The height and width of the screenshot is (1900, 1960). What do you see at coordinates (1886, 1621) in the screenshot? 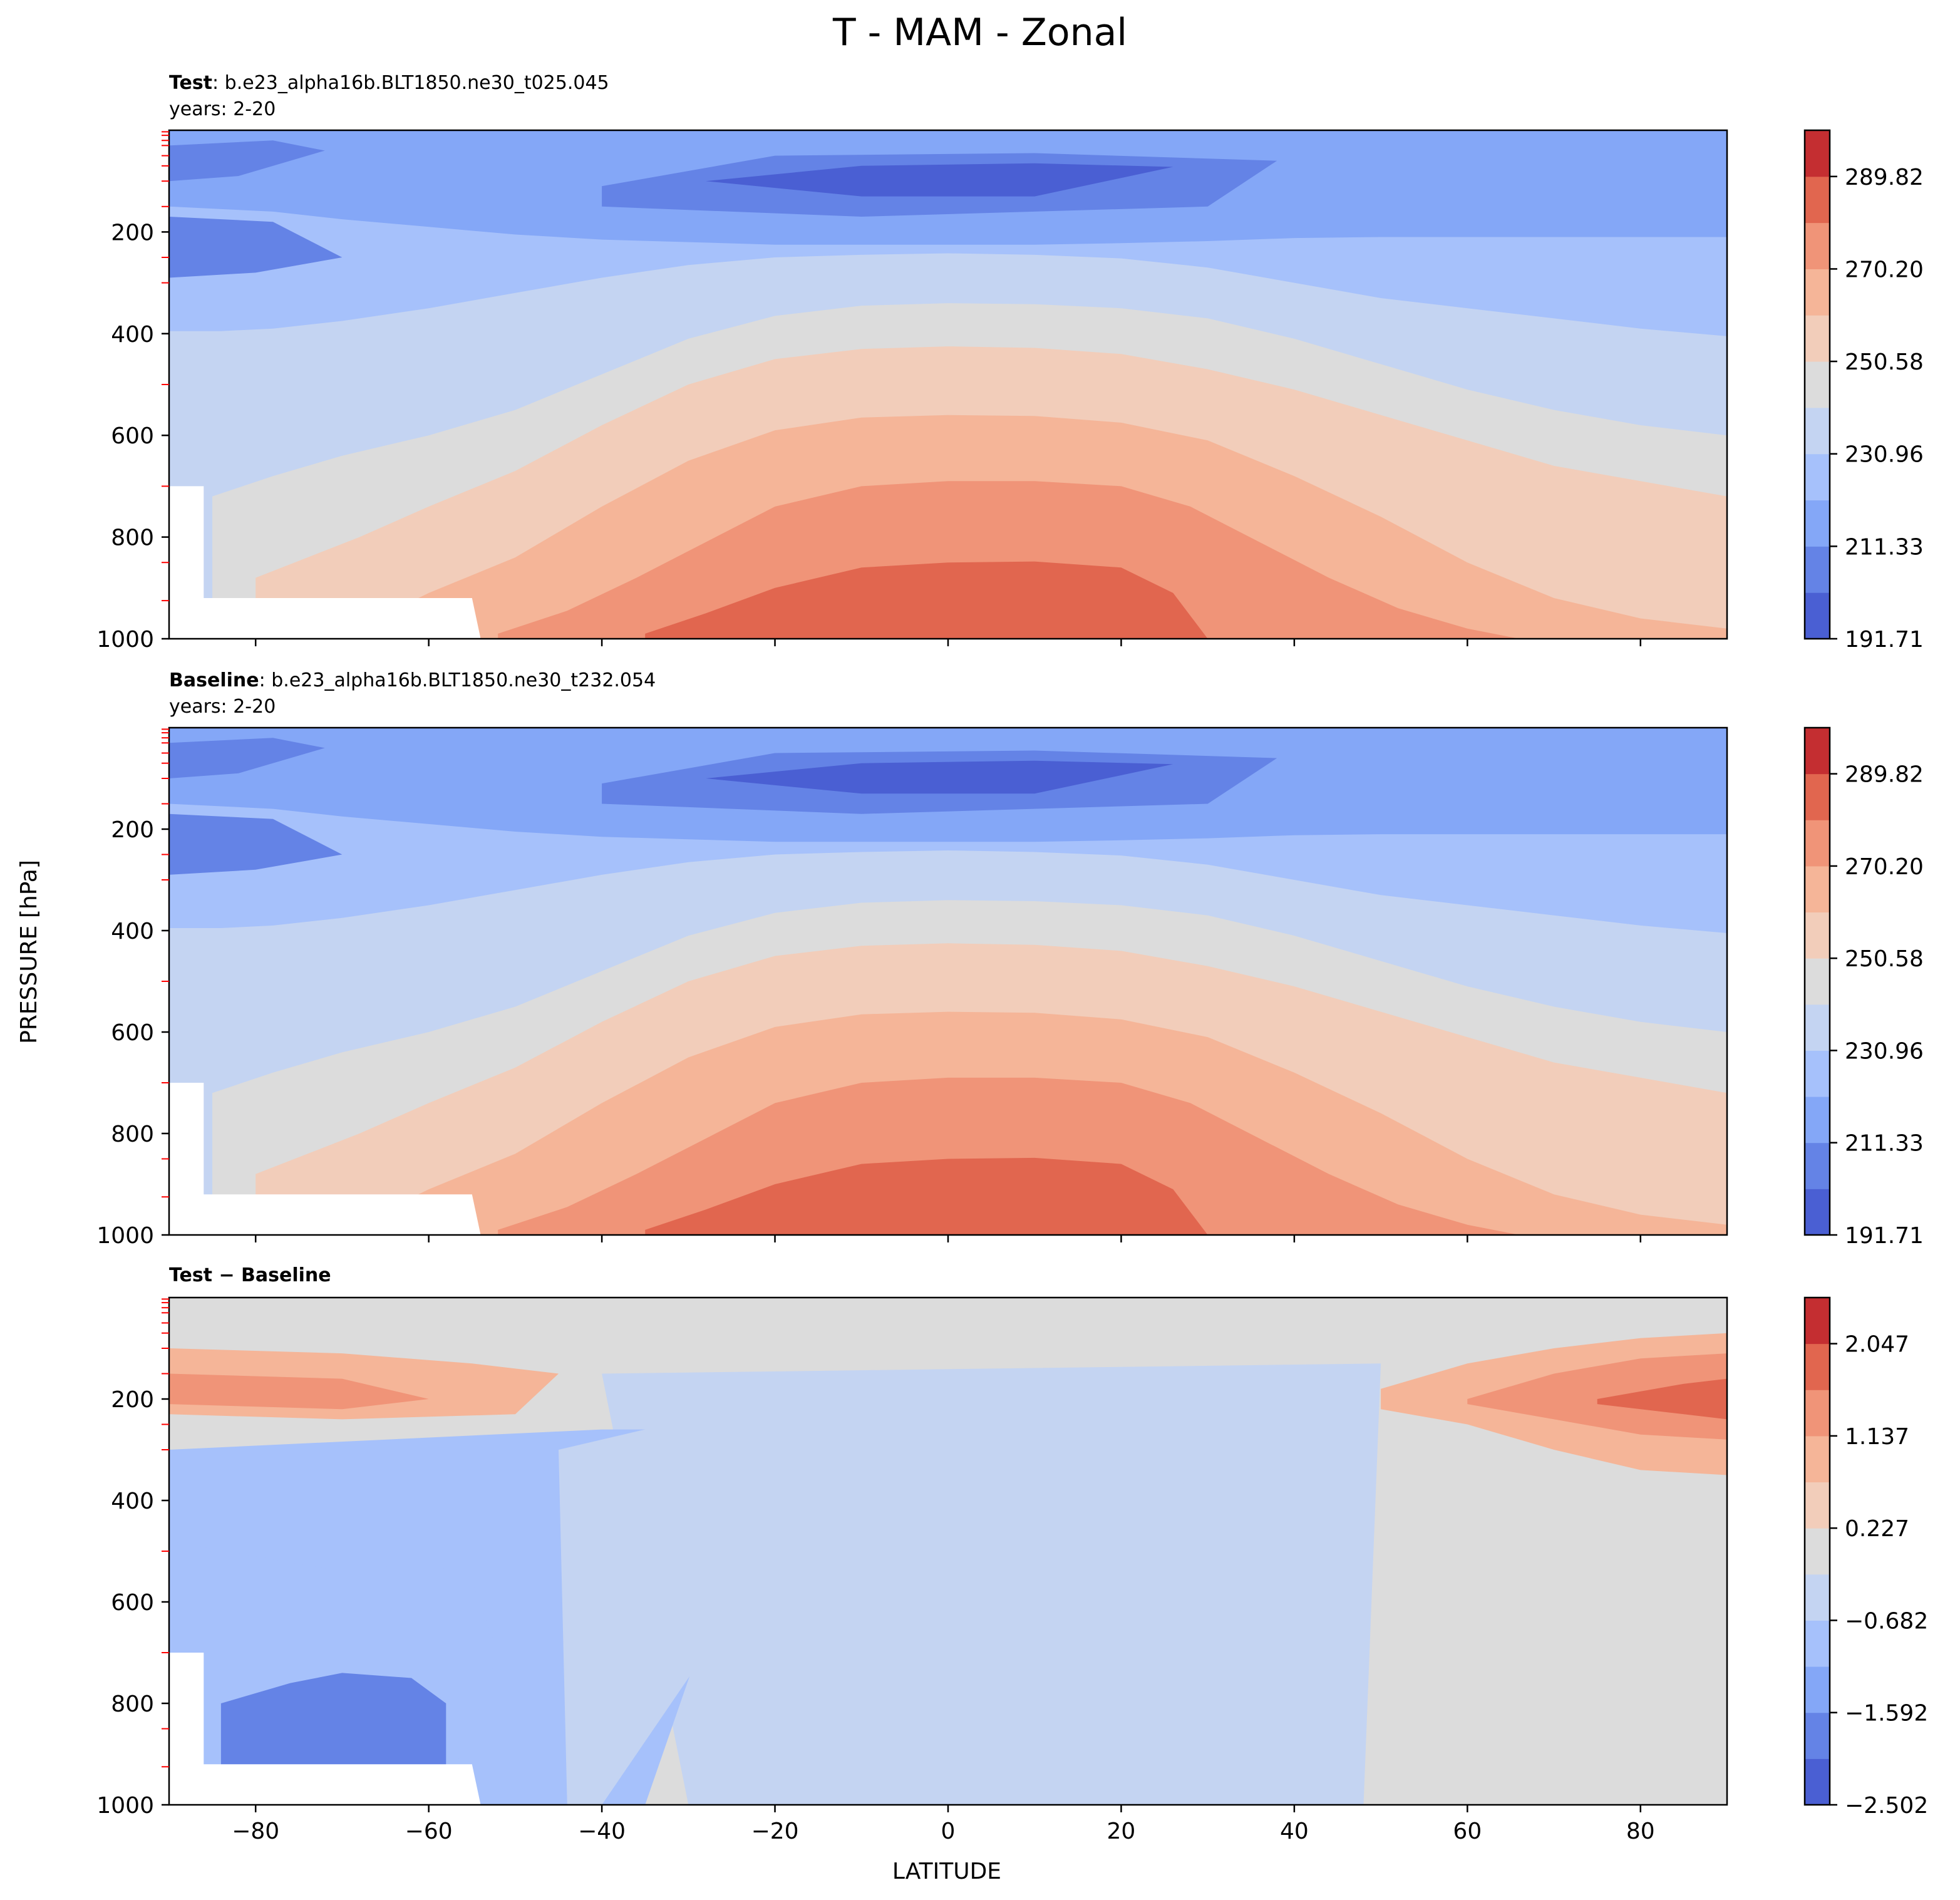
I see `colorbar-tick-label: −0.682` at bounding box center [1886, 1621].